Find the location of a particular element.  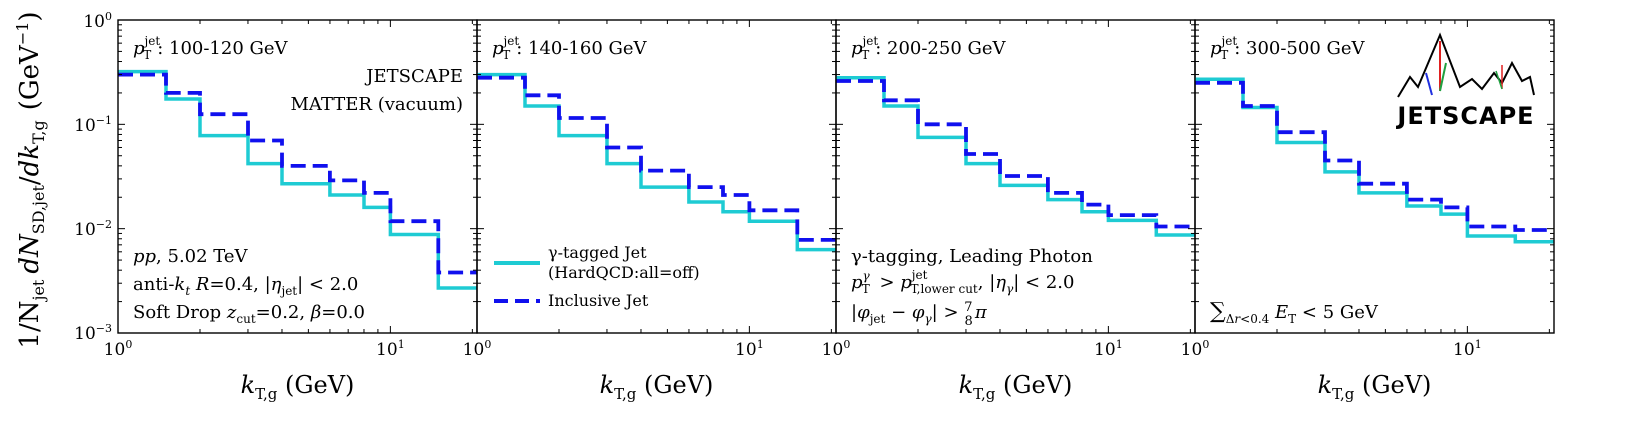

gamma-tag-label-1: γ-tagging, Leading Photon is located at coordinates (972, 256).